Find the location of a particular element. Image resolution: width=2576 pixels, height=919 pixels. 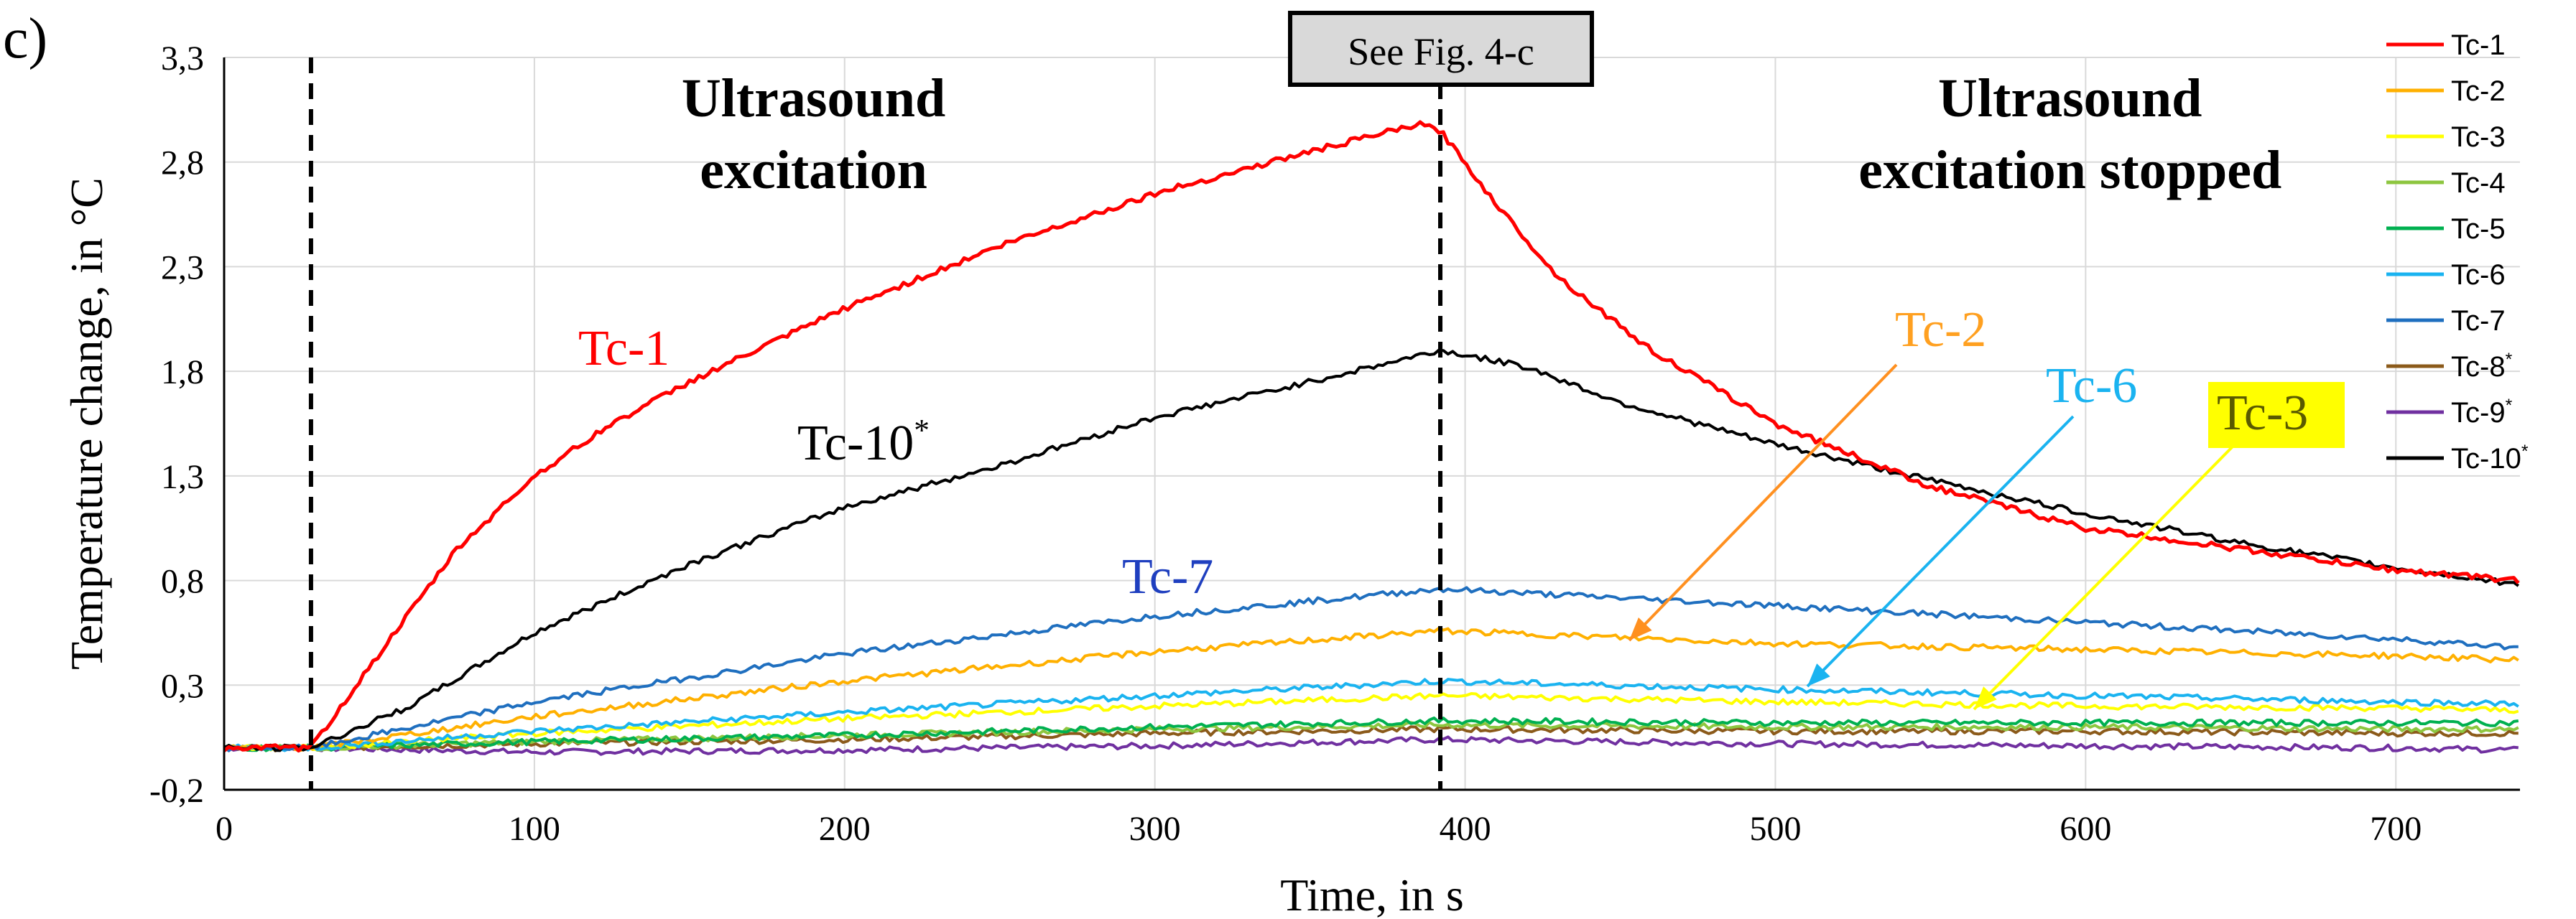

curve-label-tc-1: Tc-1 is located at coordinates (624, 348).